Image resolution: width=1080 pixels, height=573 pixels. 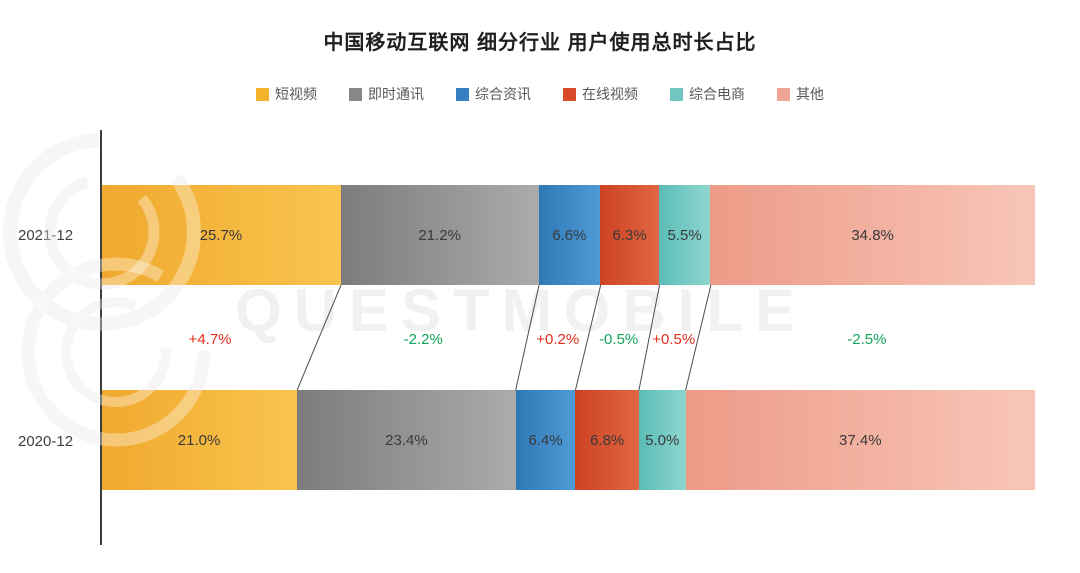 I want to click on bar-segment: 25.7%, so click(x=221, y=235).